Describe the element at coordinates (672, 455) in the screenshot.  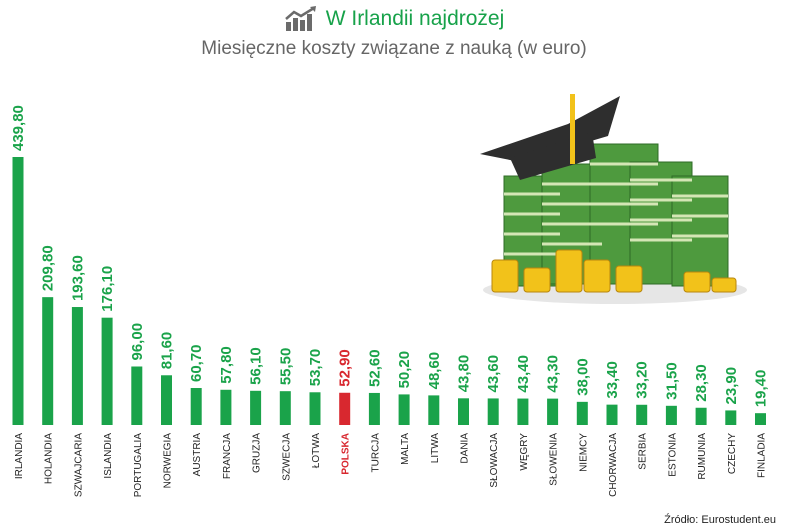
I see `category-label: ESTONIA` at that location.